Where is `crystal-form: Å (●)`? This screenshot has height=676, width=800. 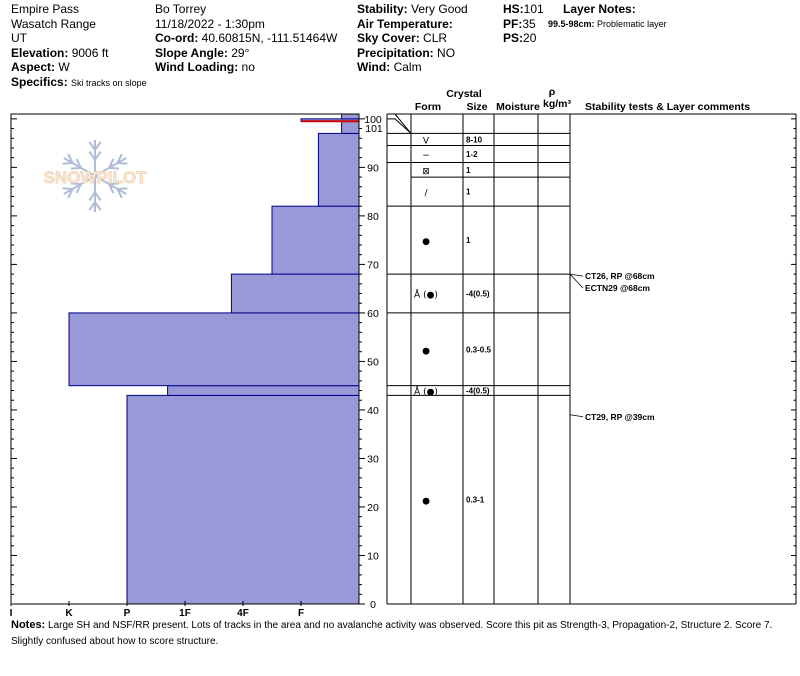
crystal-form: Å (●) is located at coordinates (426, 392).